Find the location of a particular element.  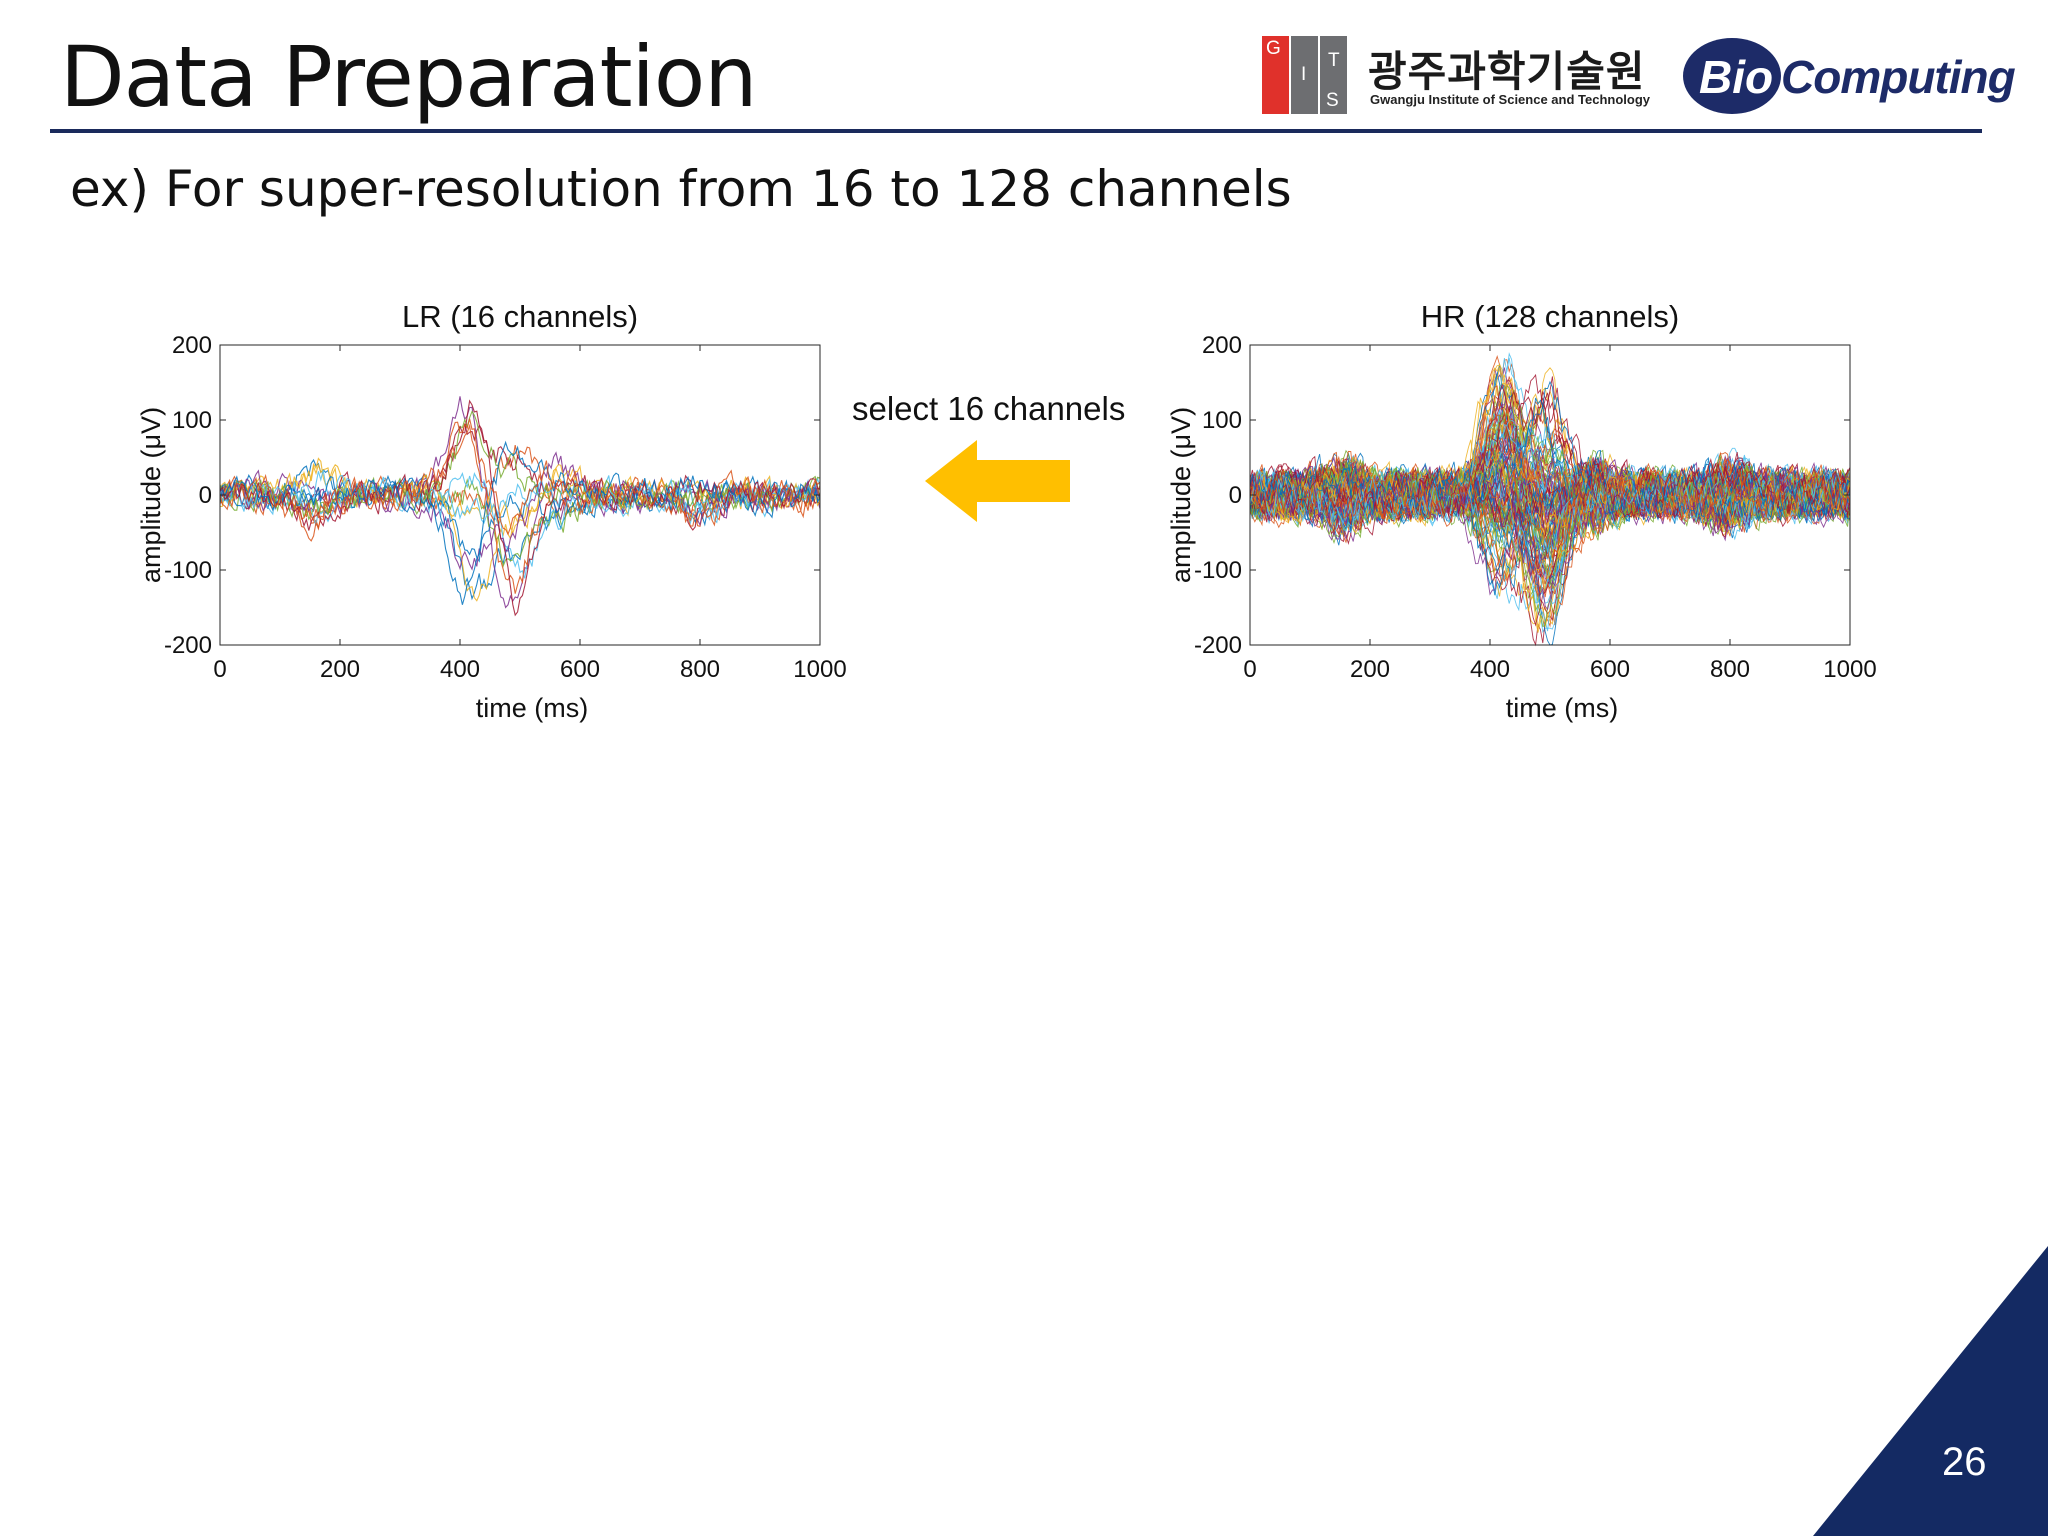

gist-logo: G I S T is located at coordinates (1304, 76).